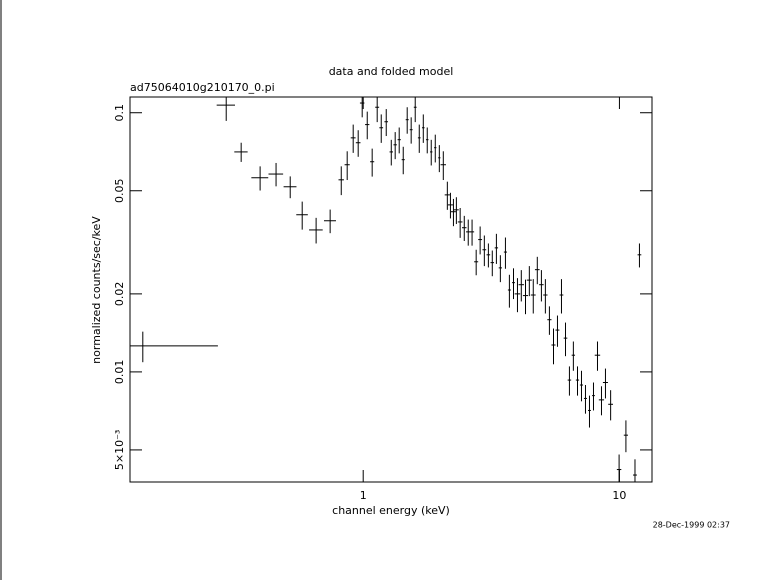 The image size is (781, 580). What do you see at coordinates (119, 190) in the screenshot?
I see `y-tick-label: 0.05` at bounding box center [119, 190].